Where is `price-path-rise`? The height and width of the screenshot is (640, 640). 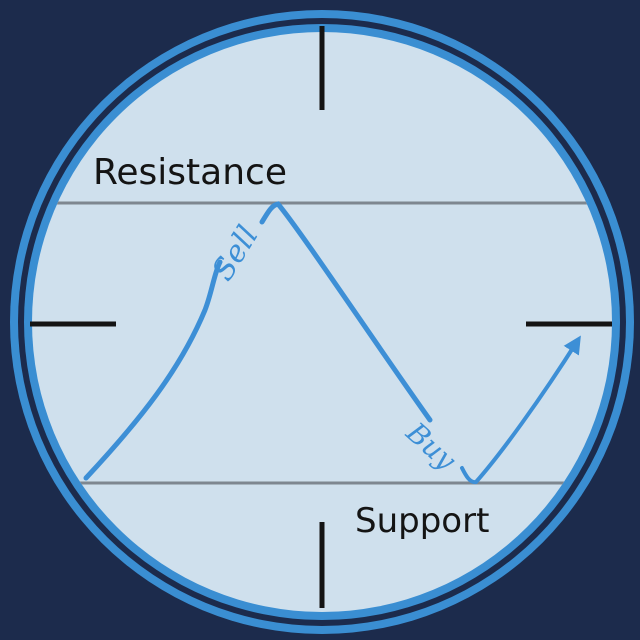
price-path-rise is located at coordinates (153, 370).